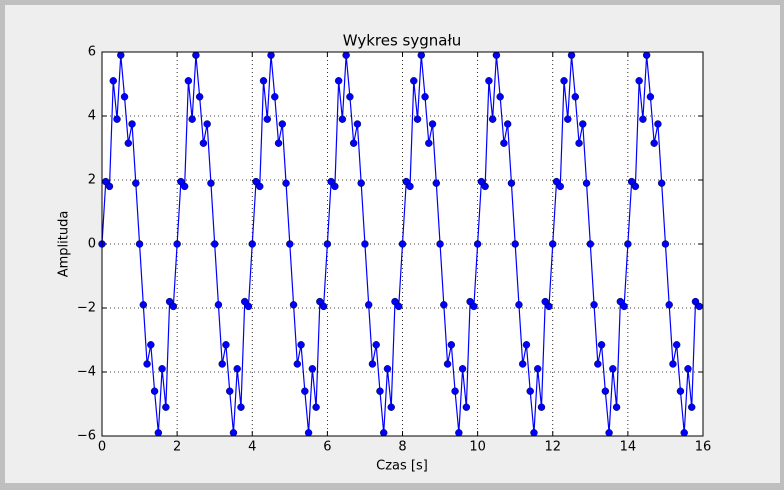 This screenshot has width=784, height=490. Describe the element at coordinates (86, 436) in the screenshot. I see `y-tick-label: −6` at that location.